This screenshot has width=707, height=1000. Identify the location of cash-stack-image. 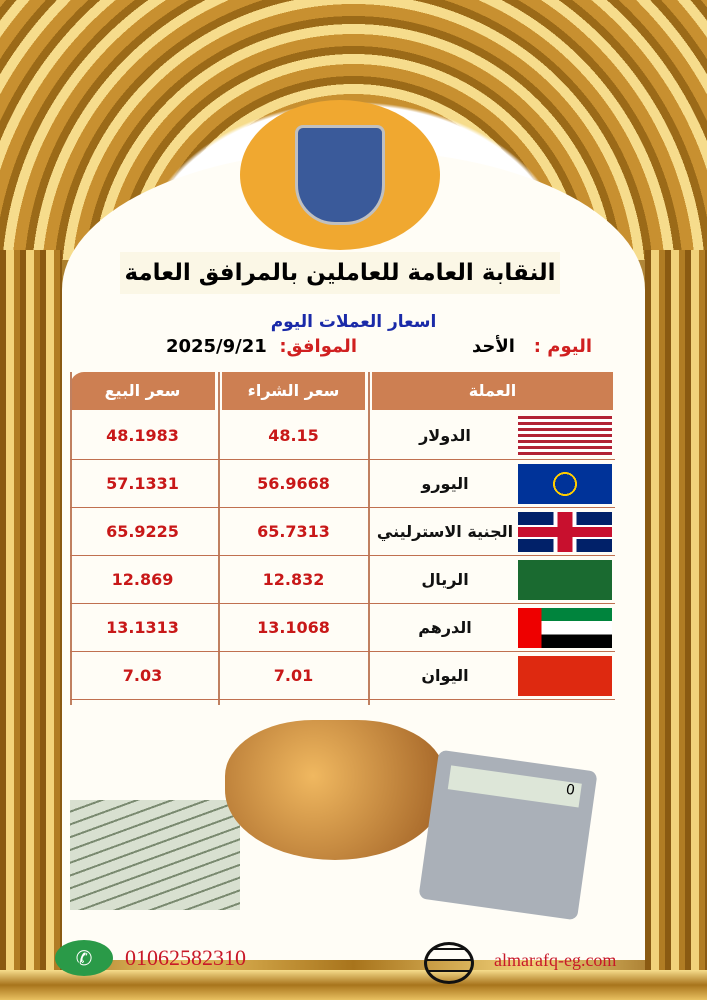
(155, 855).